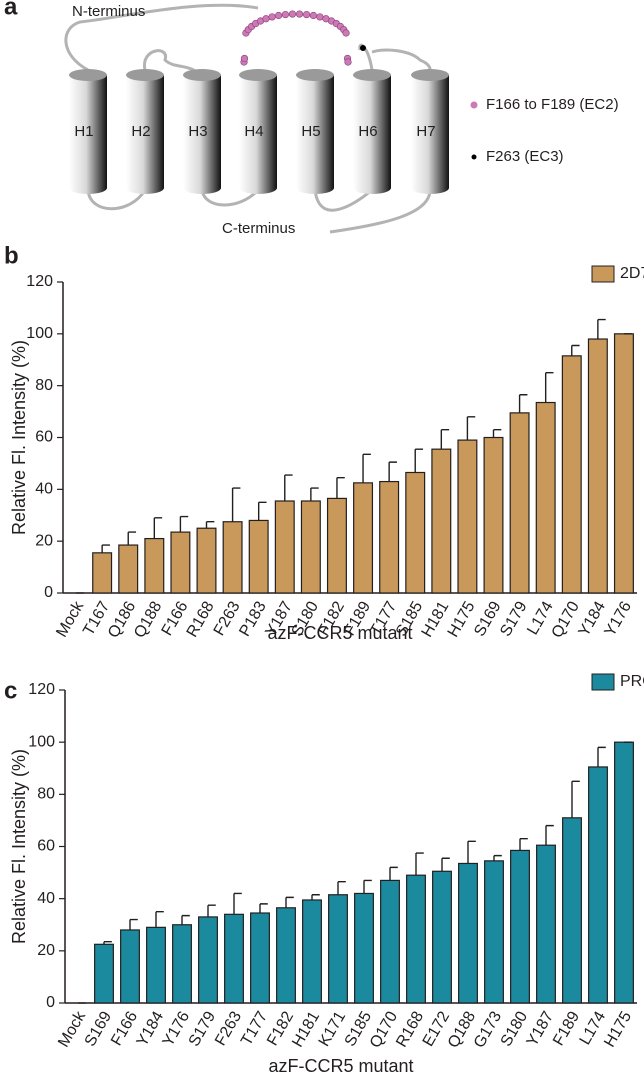 This screenshot has height=1081, width=644. Describe the element at coordinates (603, 274) in the screenshot. I see `legend-swatch` at that location.